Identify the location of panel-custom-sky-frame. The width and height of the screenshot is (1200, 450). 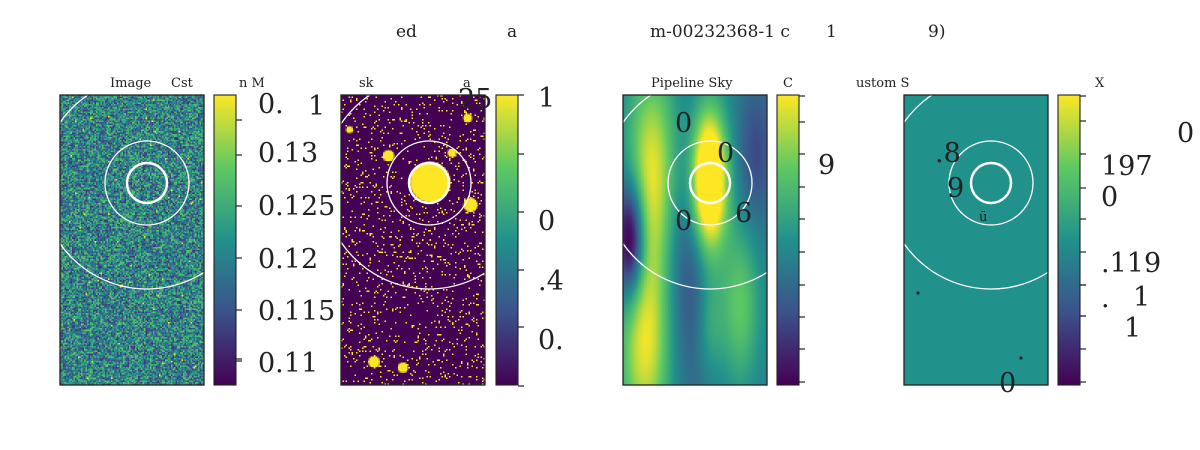
(976, 240).